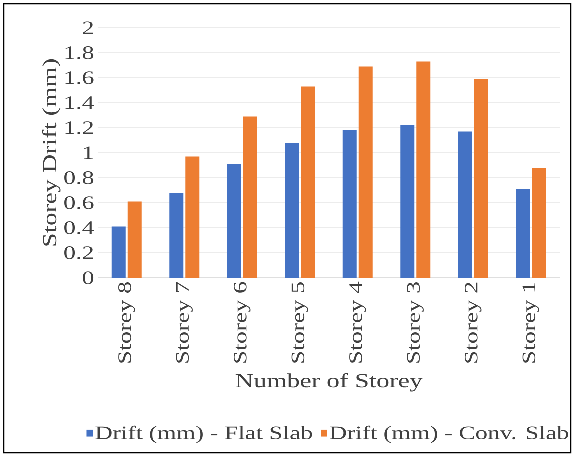 The image size is (575, 457). What do you see at coordinates (80, 53) in the screenshot?
I see `y-tick-label: 1.8` at bounding box center [80, 53].